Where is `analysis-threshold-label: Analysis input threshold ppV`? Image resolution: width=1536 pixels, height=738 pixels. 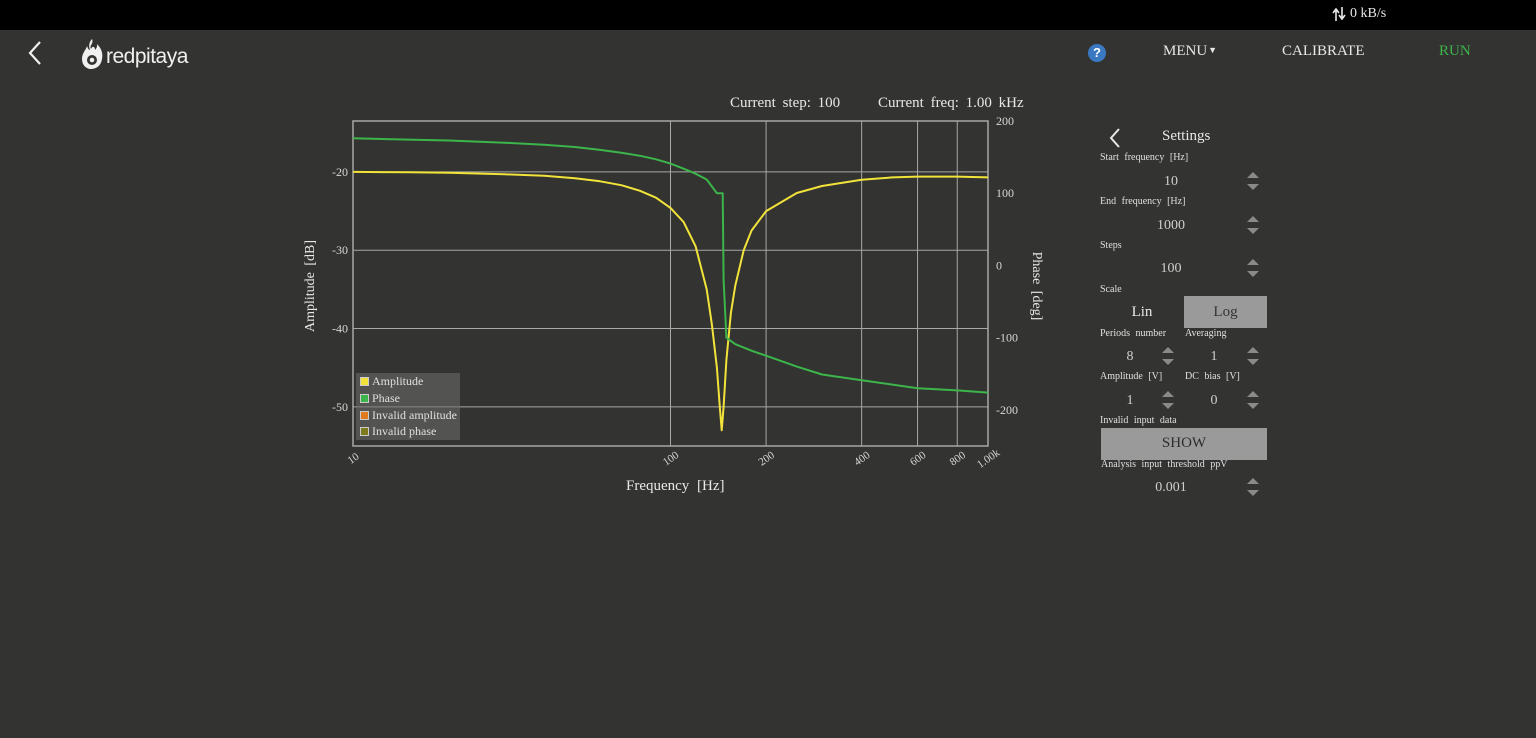 analysis-threshold-label: Analysis input threshold ppV is located at coordinates (1164, 464).